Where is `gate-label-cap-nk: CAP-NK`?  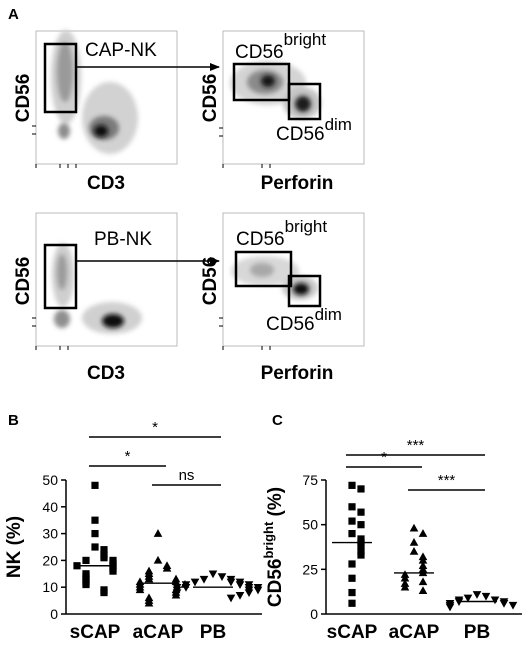
gate-label-cap-nk: CAP-NK is located at coordinates (121, 50).